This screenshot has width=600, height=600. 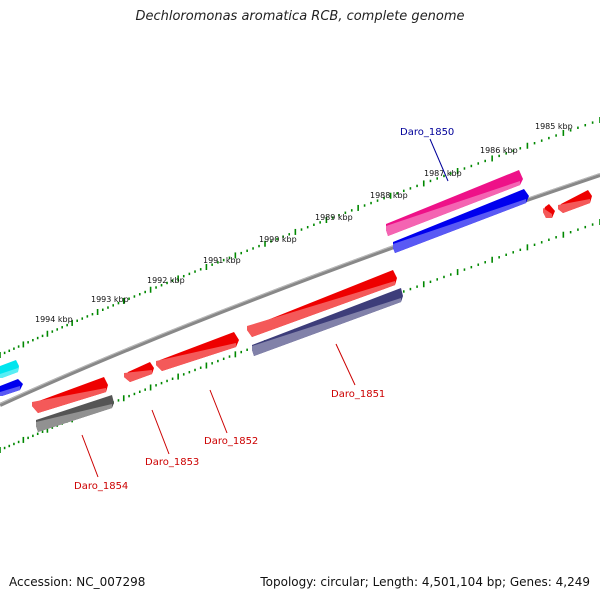 What do you see at coordinates (54, 319) in the screenshot?
I see `scale-label-1994: 1994 kbp` at bounding box center [54, 319].